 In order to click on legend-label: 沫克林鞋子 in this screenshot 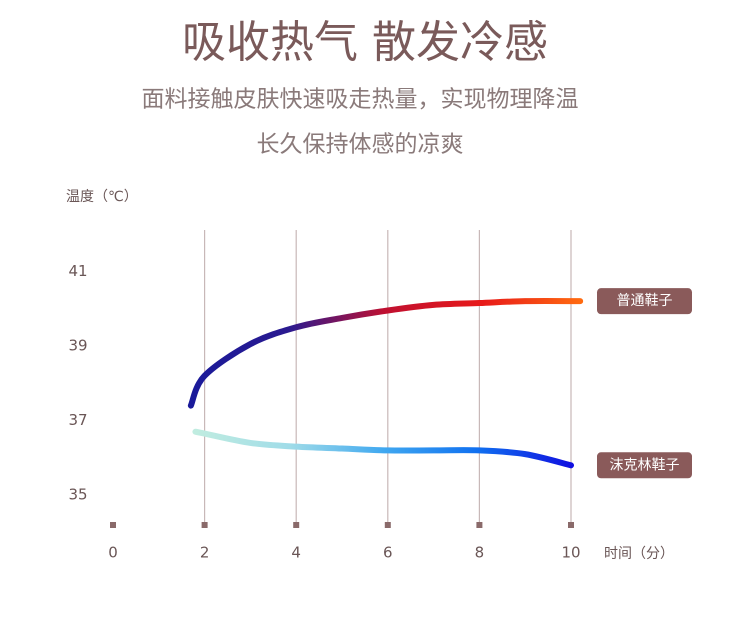, I will do `click(645, 465)`.